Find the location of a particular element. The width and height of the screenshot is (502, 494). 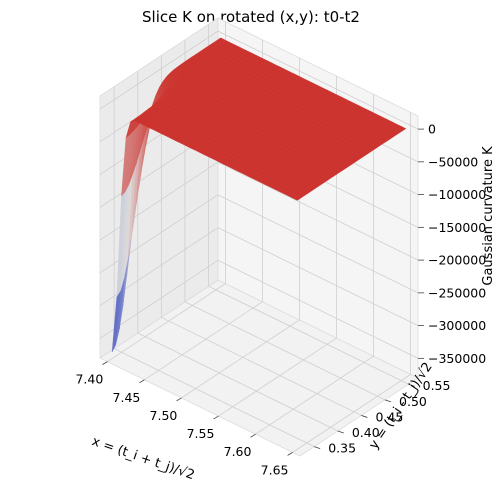

z-axis-label: Gaussian curvature K is located at coordinates (488, 216).